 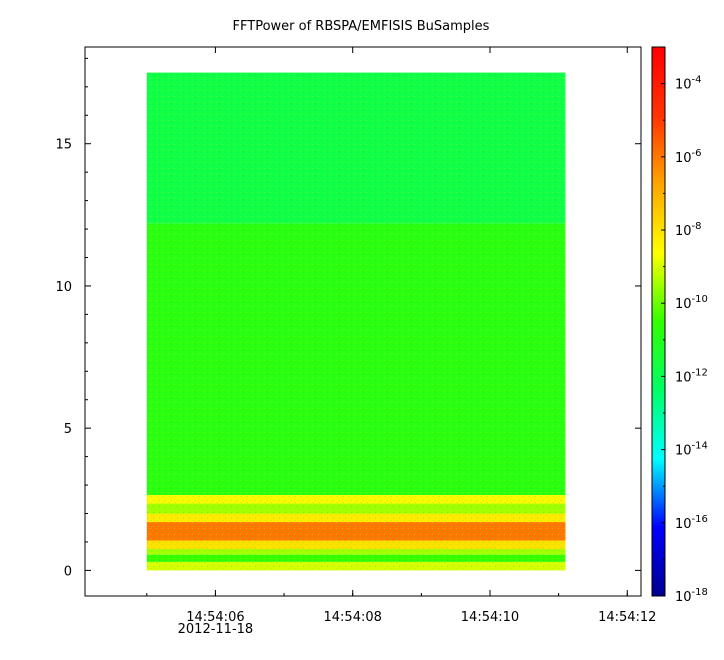 I want to click on chart-title: FFTPower of RBSPA/EMFISIS BuSamples, so click(x=361, y=26).